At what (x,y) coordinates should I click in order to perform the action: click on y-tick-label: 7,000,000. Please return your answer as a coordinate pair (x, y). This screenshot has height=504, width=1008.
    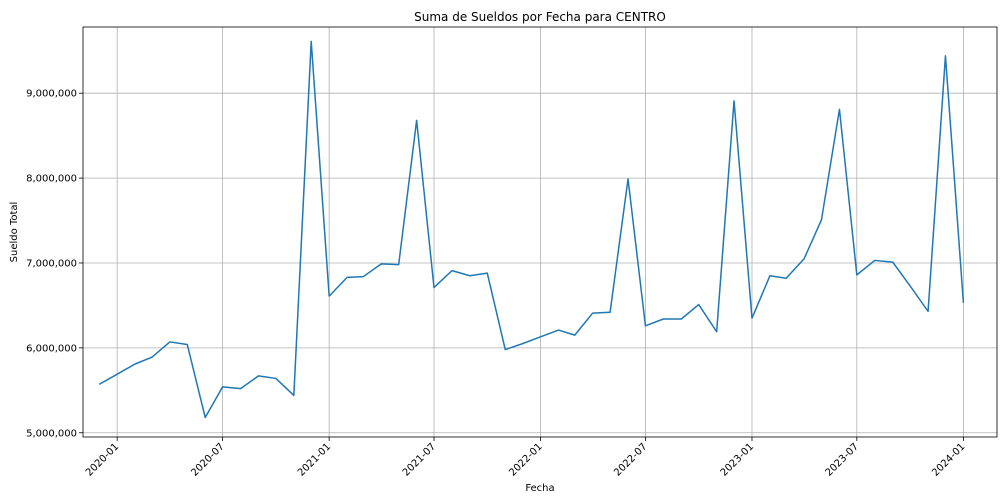
    Looking at the image, I should click on (51, 263).